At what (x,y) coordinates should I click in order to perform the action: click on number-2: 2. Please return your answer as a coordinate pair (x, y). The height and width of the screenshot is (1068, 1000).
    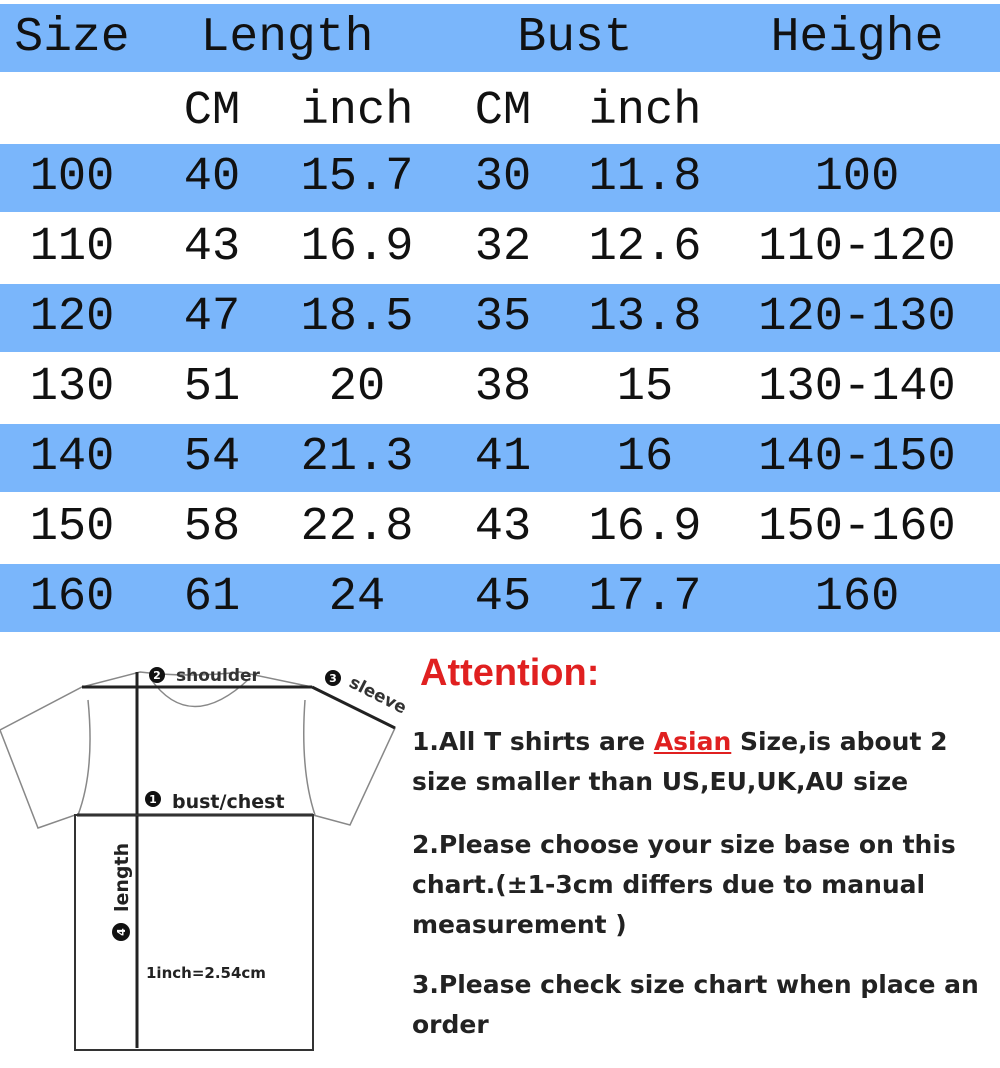
    Looking at the image, I should click on (157, 675).